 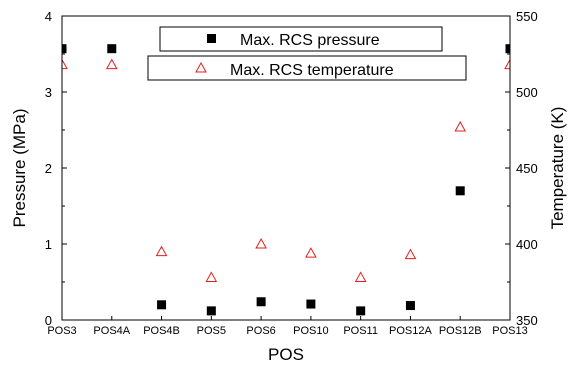 I want to click on x-tick-label: POS12B, so click(x=460, y=331).